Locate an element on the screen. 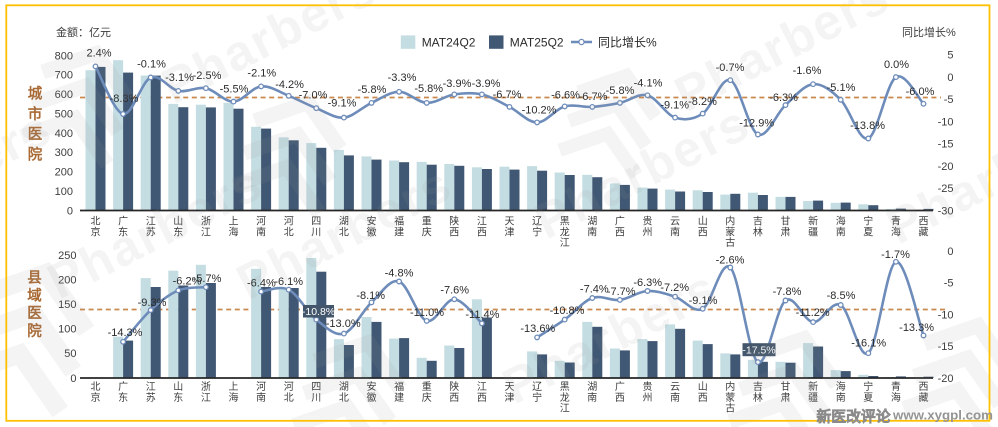 The width and height of the screenshot is (998, 427). svg-text: 50 is located at coordinates (70, 354).